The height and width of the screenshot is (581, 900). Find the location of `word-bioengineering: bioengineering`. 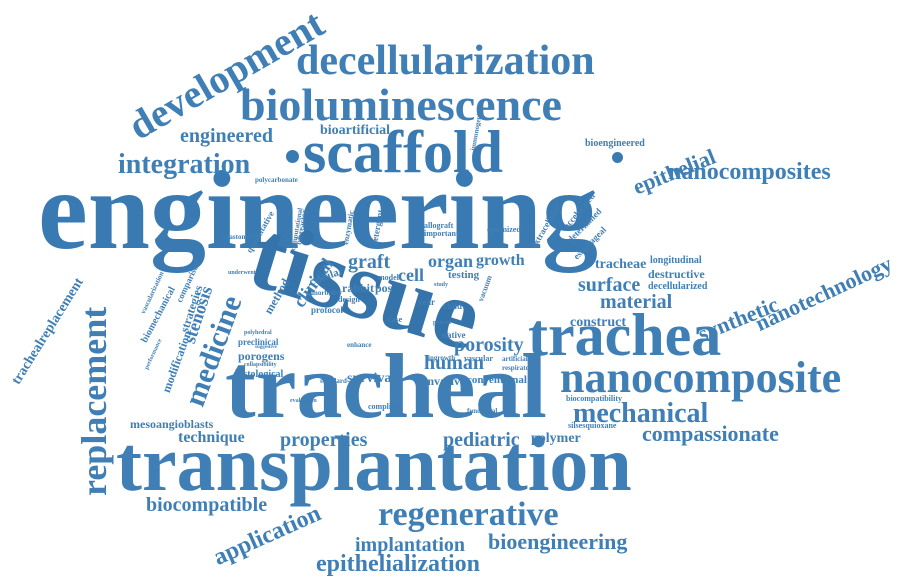

word-bioengineering: bioengineering is located at coordinates (558, 541).